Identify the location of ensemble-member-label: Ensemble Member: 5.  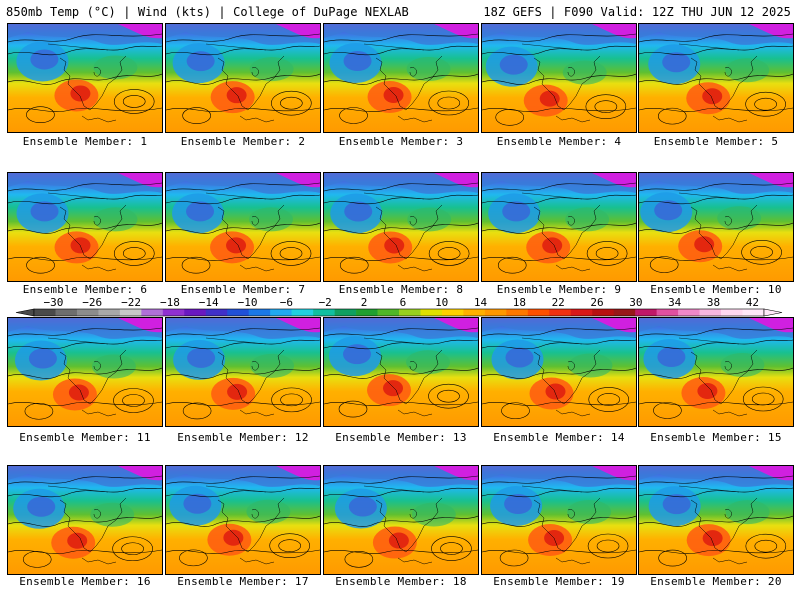
(716, 141).